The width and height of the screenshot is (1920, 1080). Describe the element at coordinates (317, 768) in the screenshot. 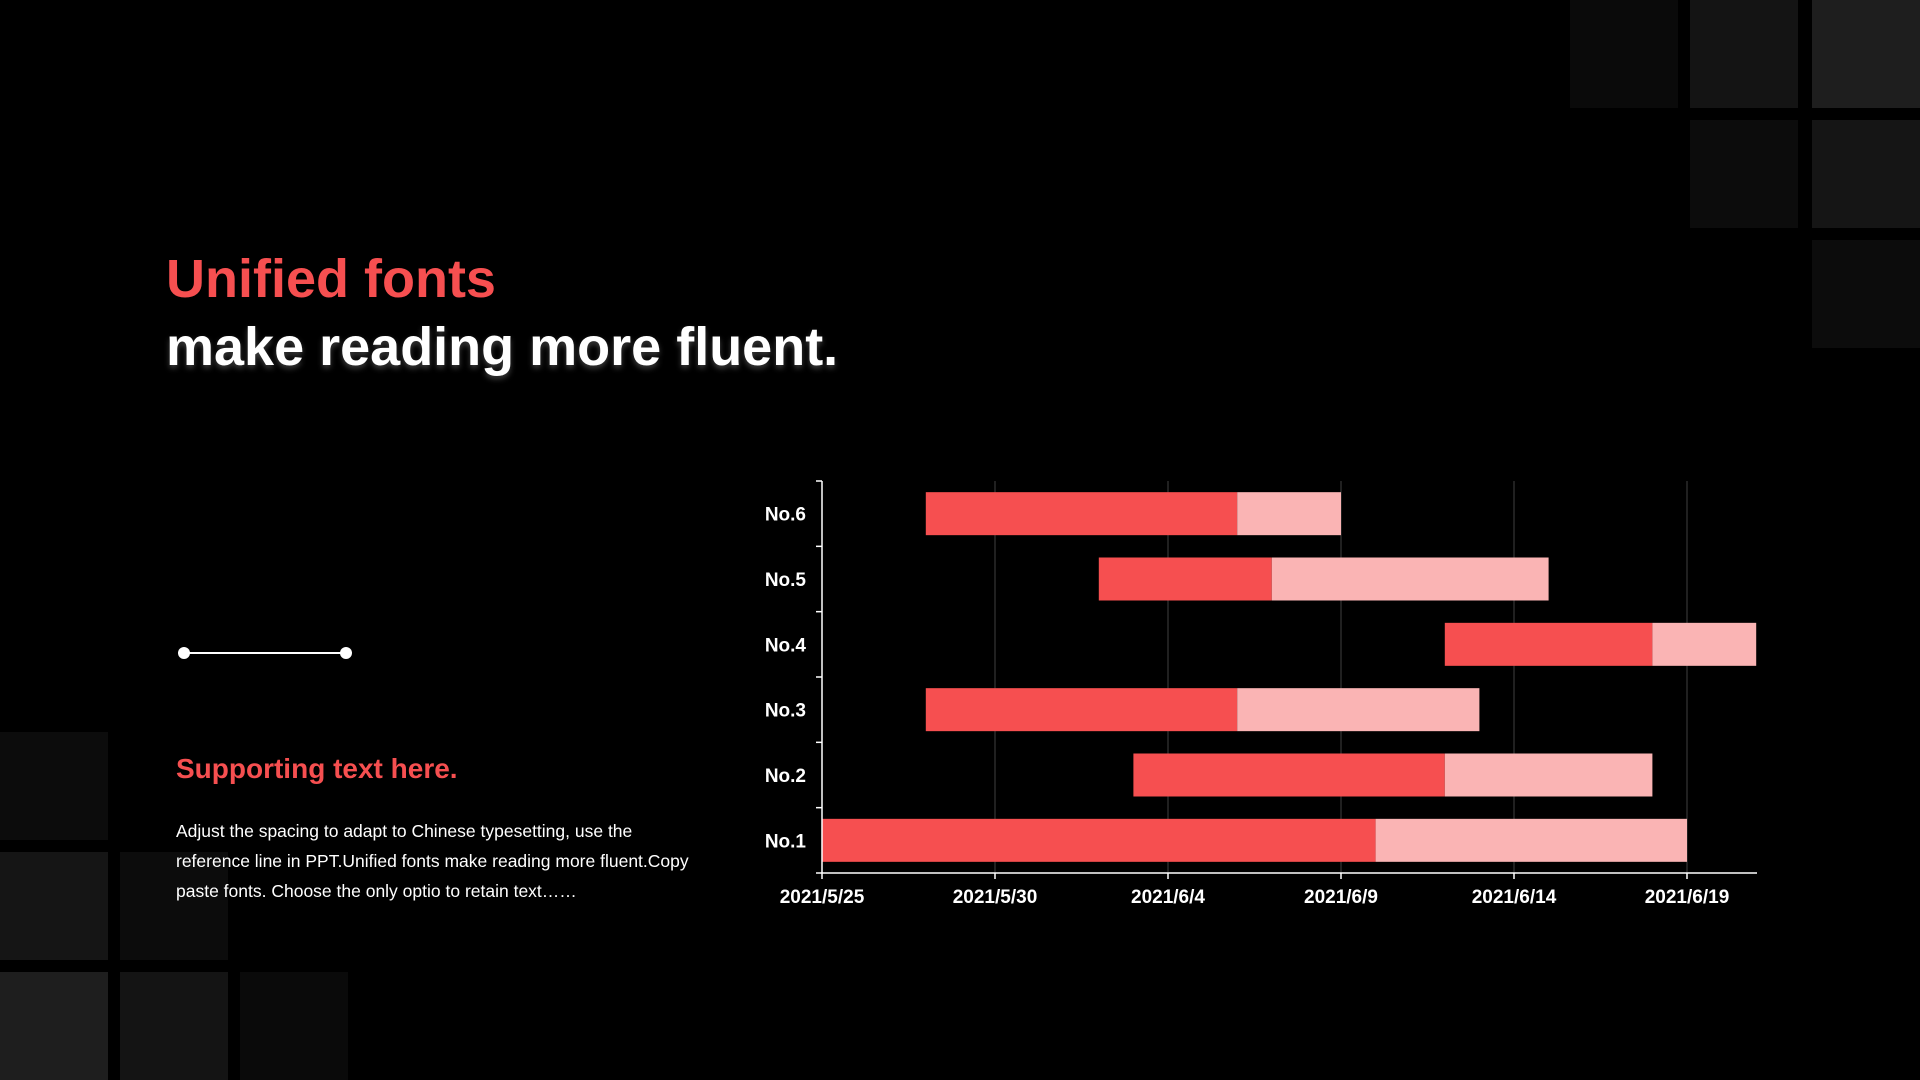

I see `supporting-heading: Supporting text here.` at that location.